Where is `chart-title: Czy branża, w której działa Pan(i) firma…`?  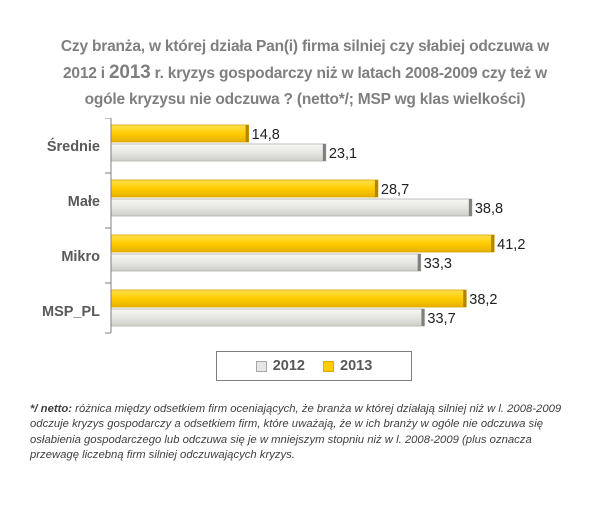
chart-title: Czy branża, w której działa Pan(i) firma… is located at coordinates (305, 73).